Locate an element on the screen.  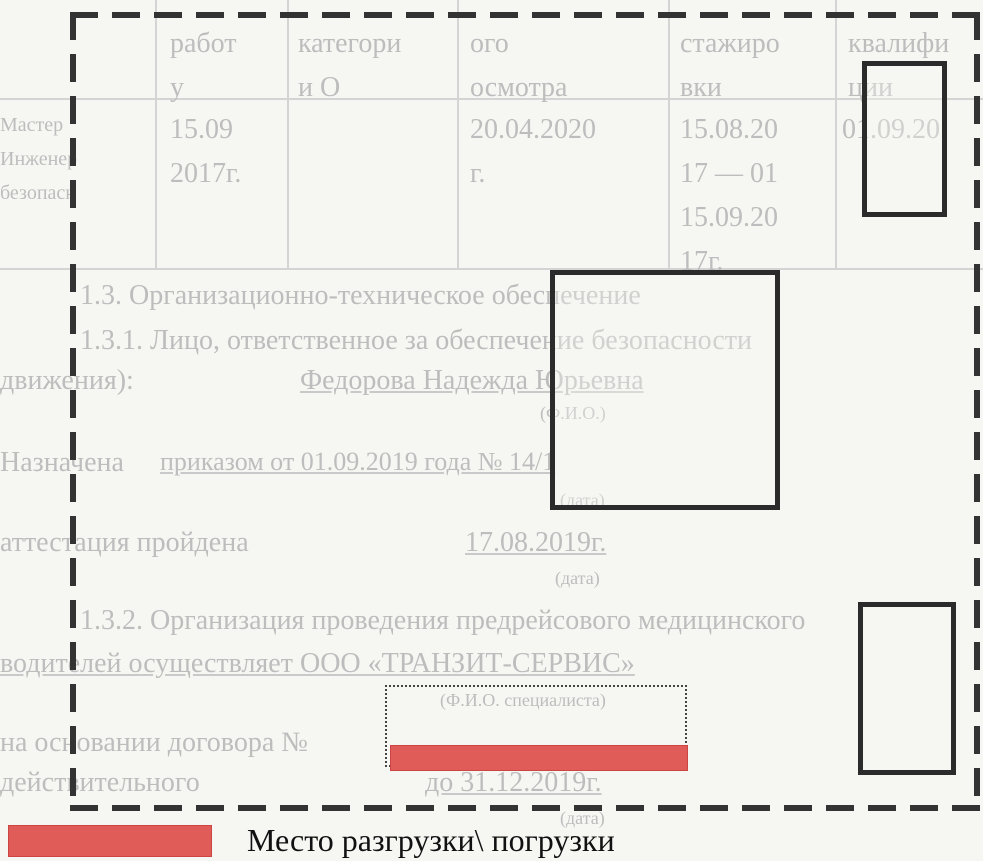
doc-line: действительного is located at coordinates (100, 782).